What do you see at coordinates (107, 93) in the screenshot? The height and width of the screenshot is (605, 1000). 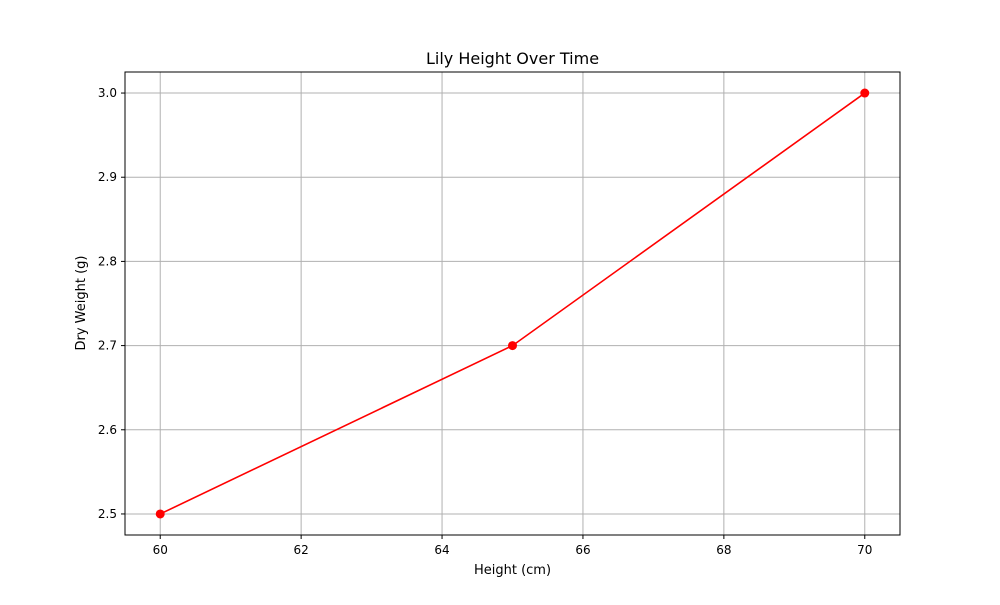 I see `y-tick-label: 3.0` at bounding box center [107, 93].